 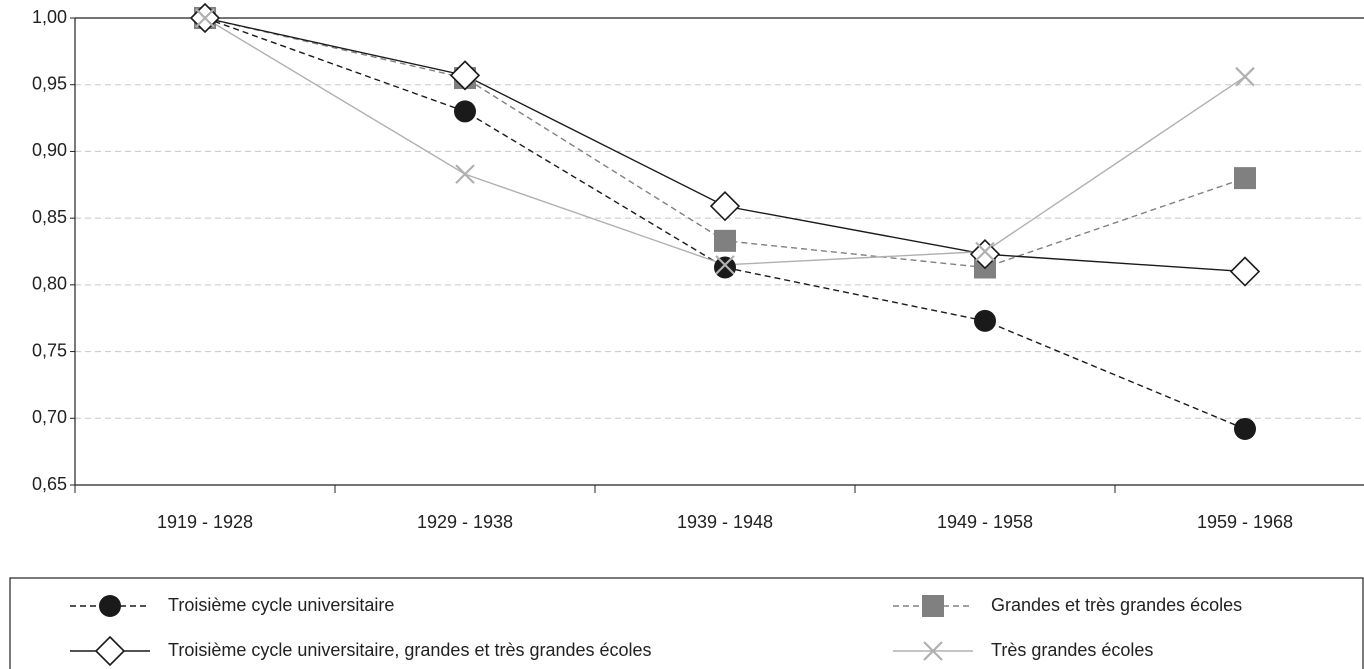 What do you see at coordinates (281, 605) in the screenshot?
I see `legend-label: Troisième cycle universitaire` at bounding box center [281, 605].